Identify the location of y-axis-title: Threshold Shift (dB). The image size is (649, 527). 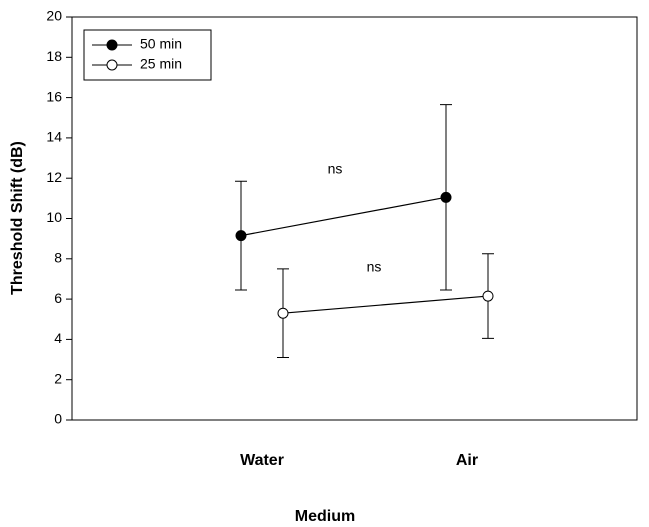
(17, 218).